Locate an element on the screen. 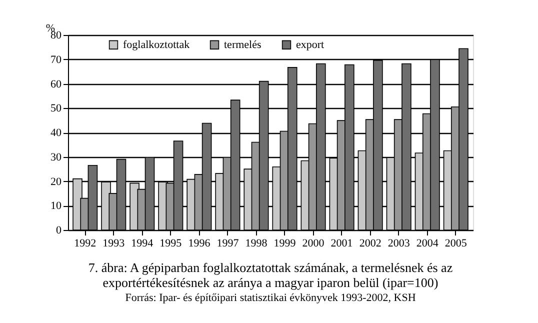 This screenshot has width=538, height=323. y-tick-label: 0 is located at coordinates (59, 230).